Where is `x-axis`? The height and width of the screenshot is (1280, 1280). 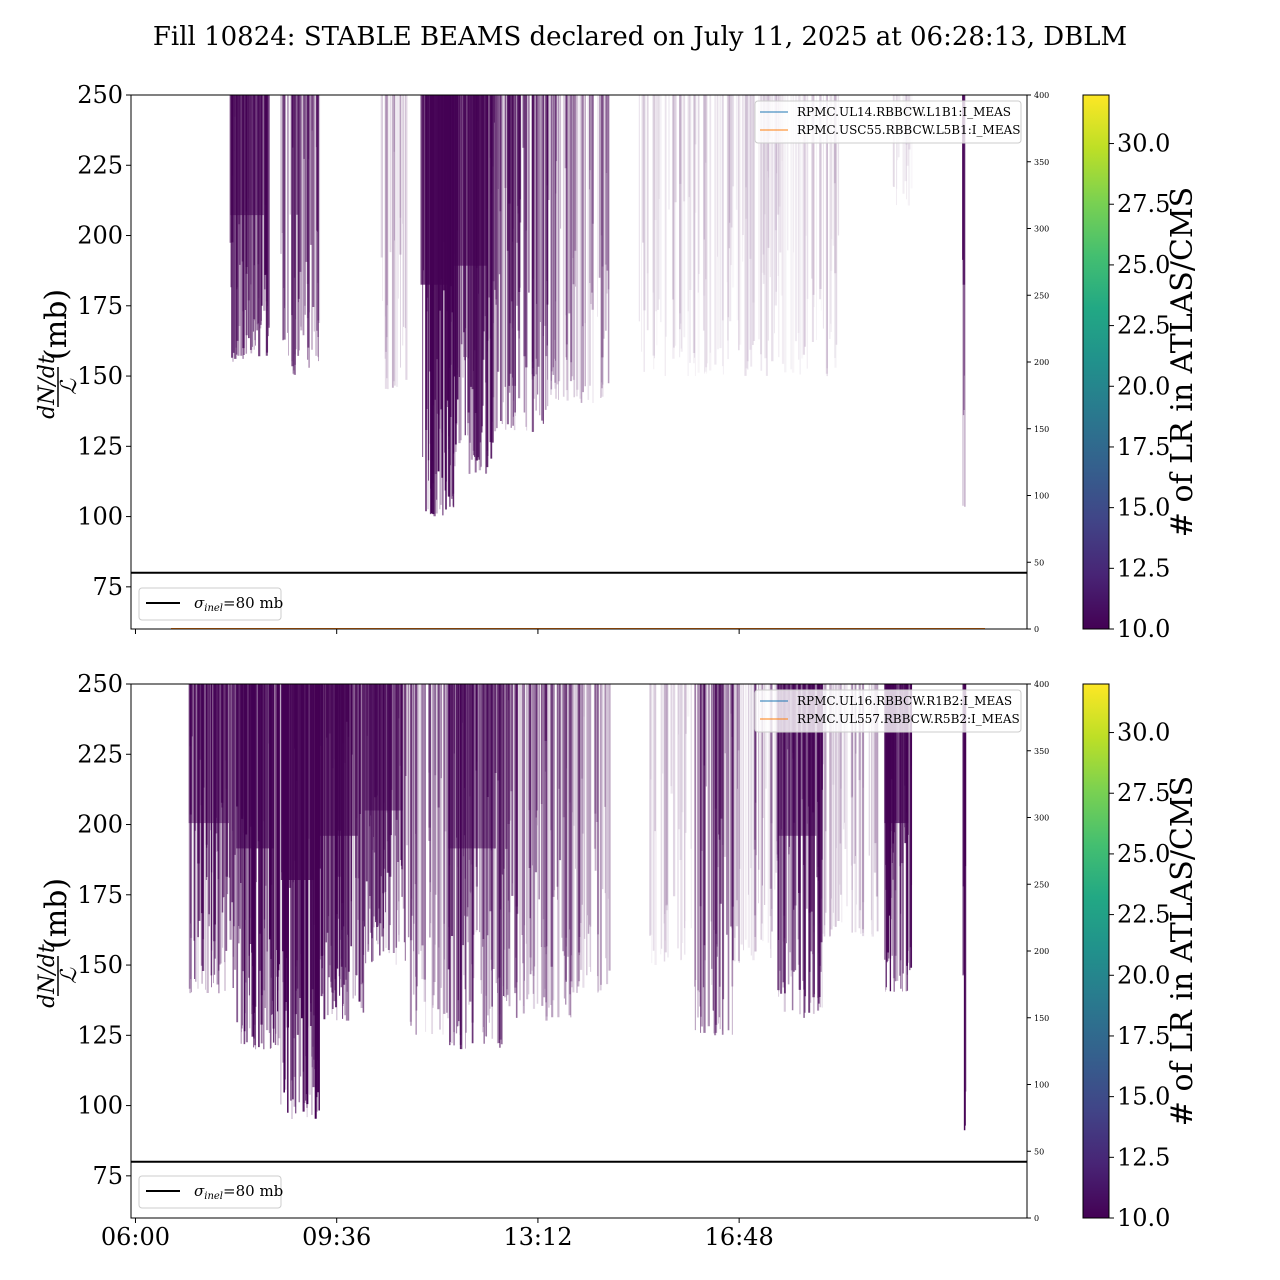
x-axis is located at coordinates (437, 631).